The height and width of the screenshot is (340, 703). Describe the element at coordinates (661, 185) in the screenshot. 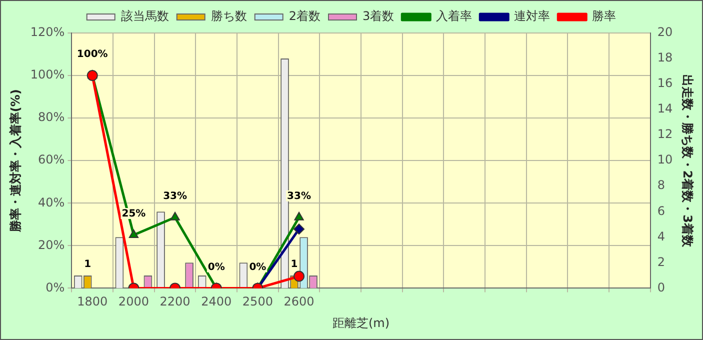

I see `y2-tick-label: 8` at that location.